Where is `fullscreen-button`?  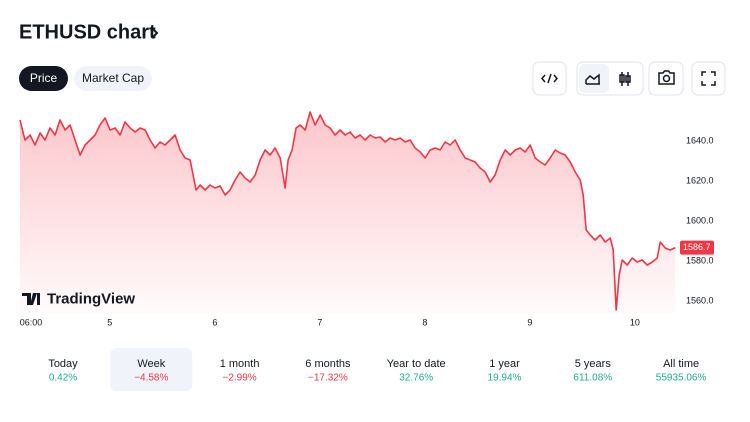
fullscreen-button is located at coordinates (708, 78).